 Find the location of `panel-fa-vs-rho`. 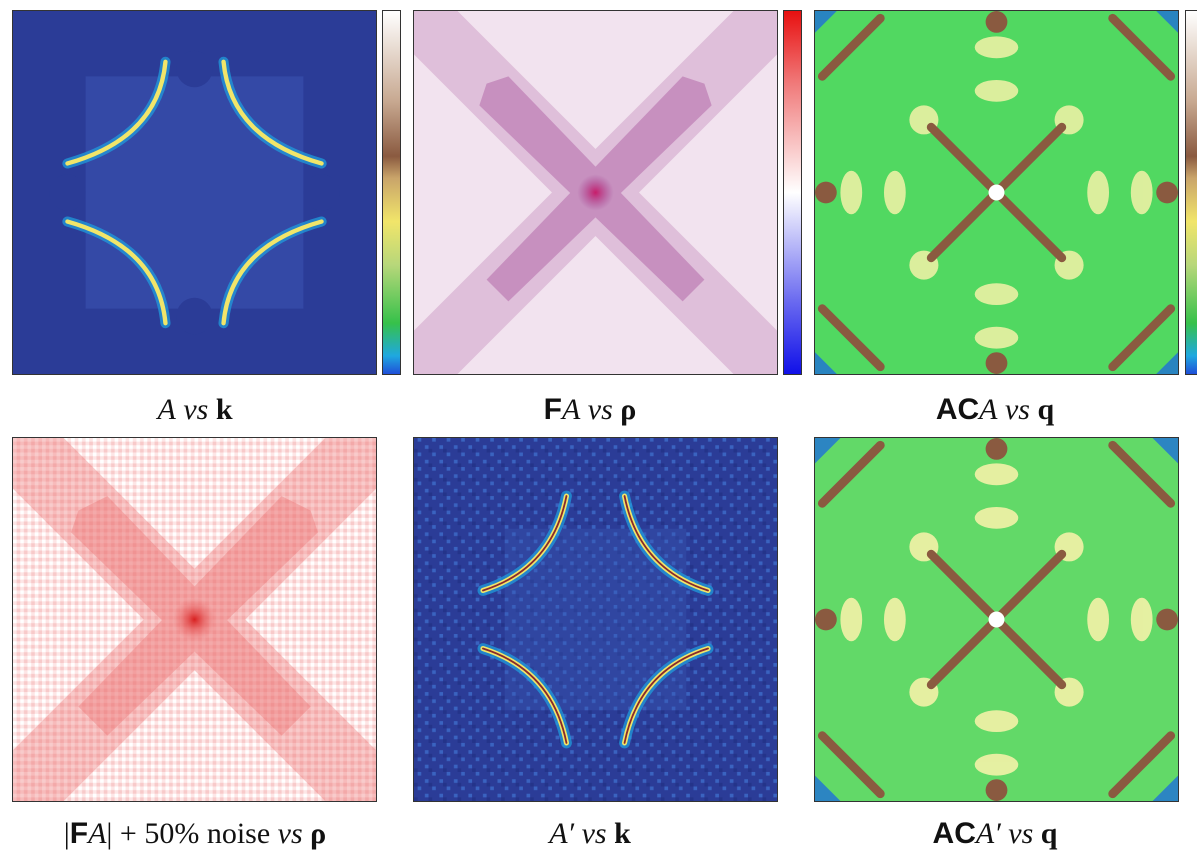

panel-fa-vs-rho is located at coordinates (595, 192).